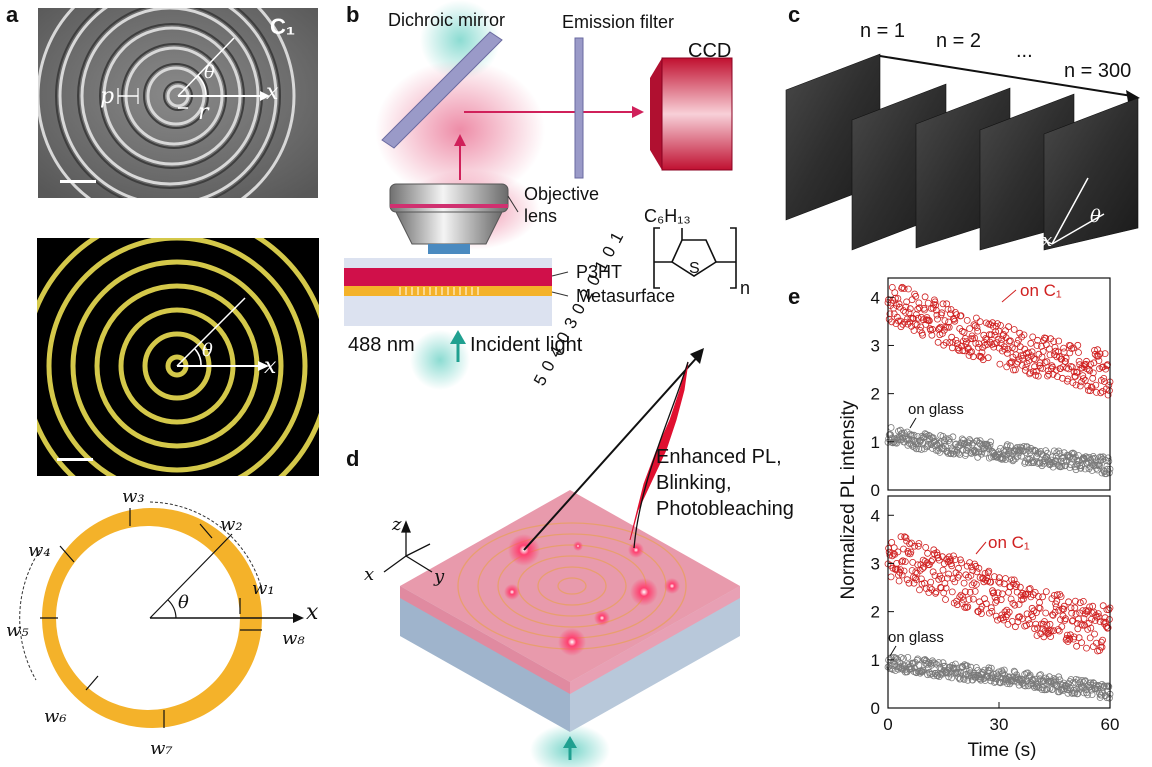 The width and height of the screenshot is (1152, 767). Describe the element at coordinates (293, 638) in the screenshot. I see `width-w8: w₈` at that location.